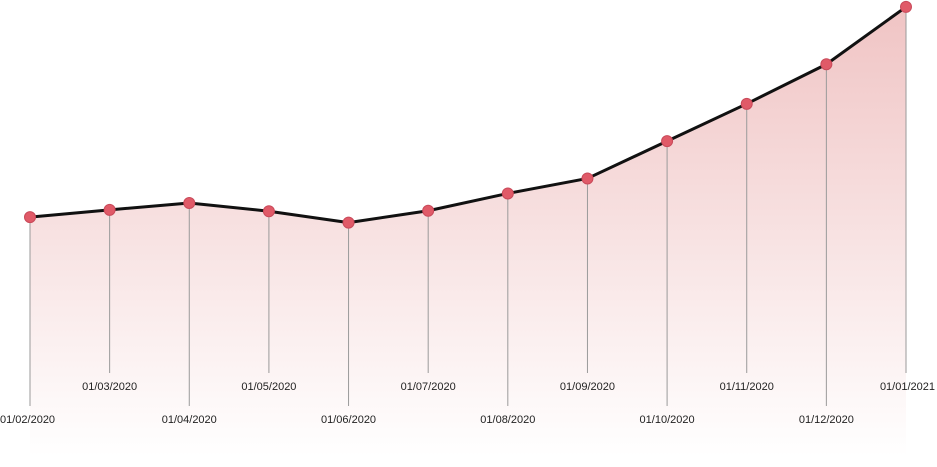 The height and width of the screenshot is (467, 937). Describe the element at coordinates (348, 420) in the screenshot. I see `x-tick-label: 01/06/2020` at that location.